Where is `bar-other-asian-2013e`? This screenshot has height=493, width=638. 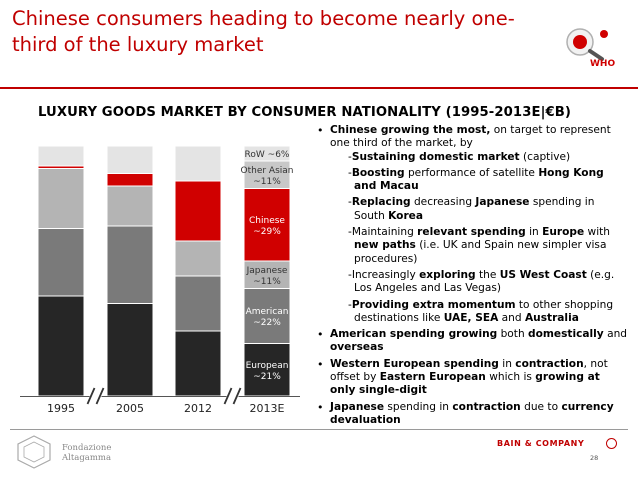
bar-other-asian-2013e is located at coordinates (267, 174).